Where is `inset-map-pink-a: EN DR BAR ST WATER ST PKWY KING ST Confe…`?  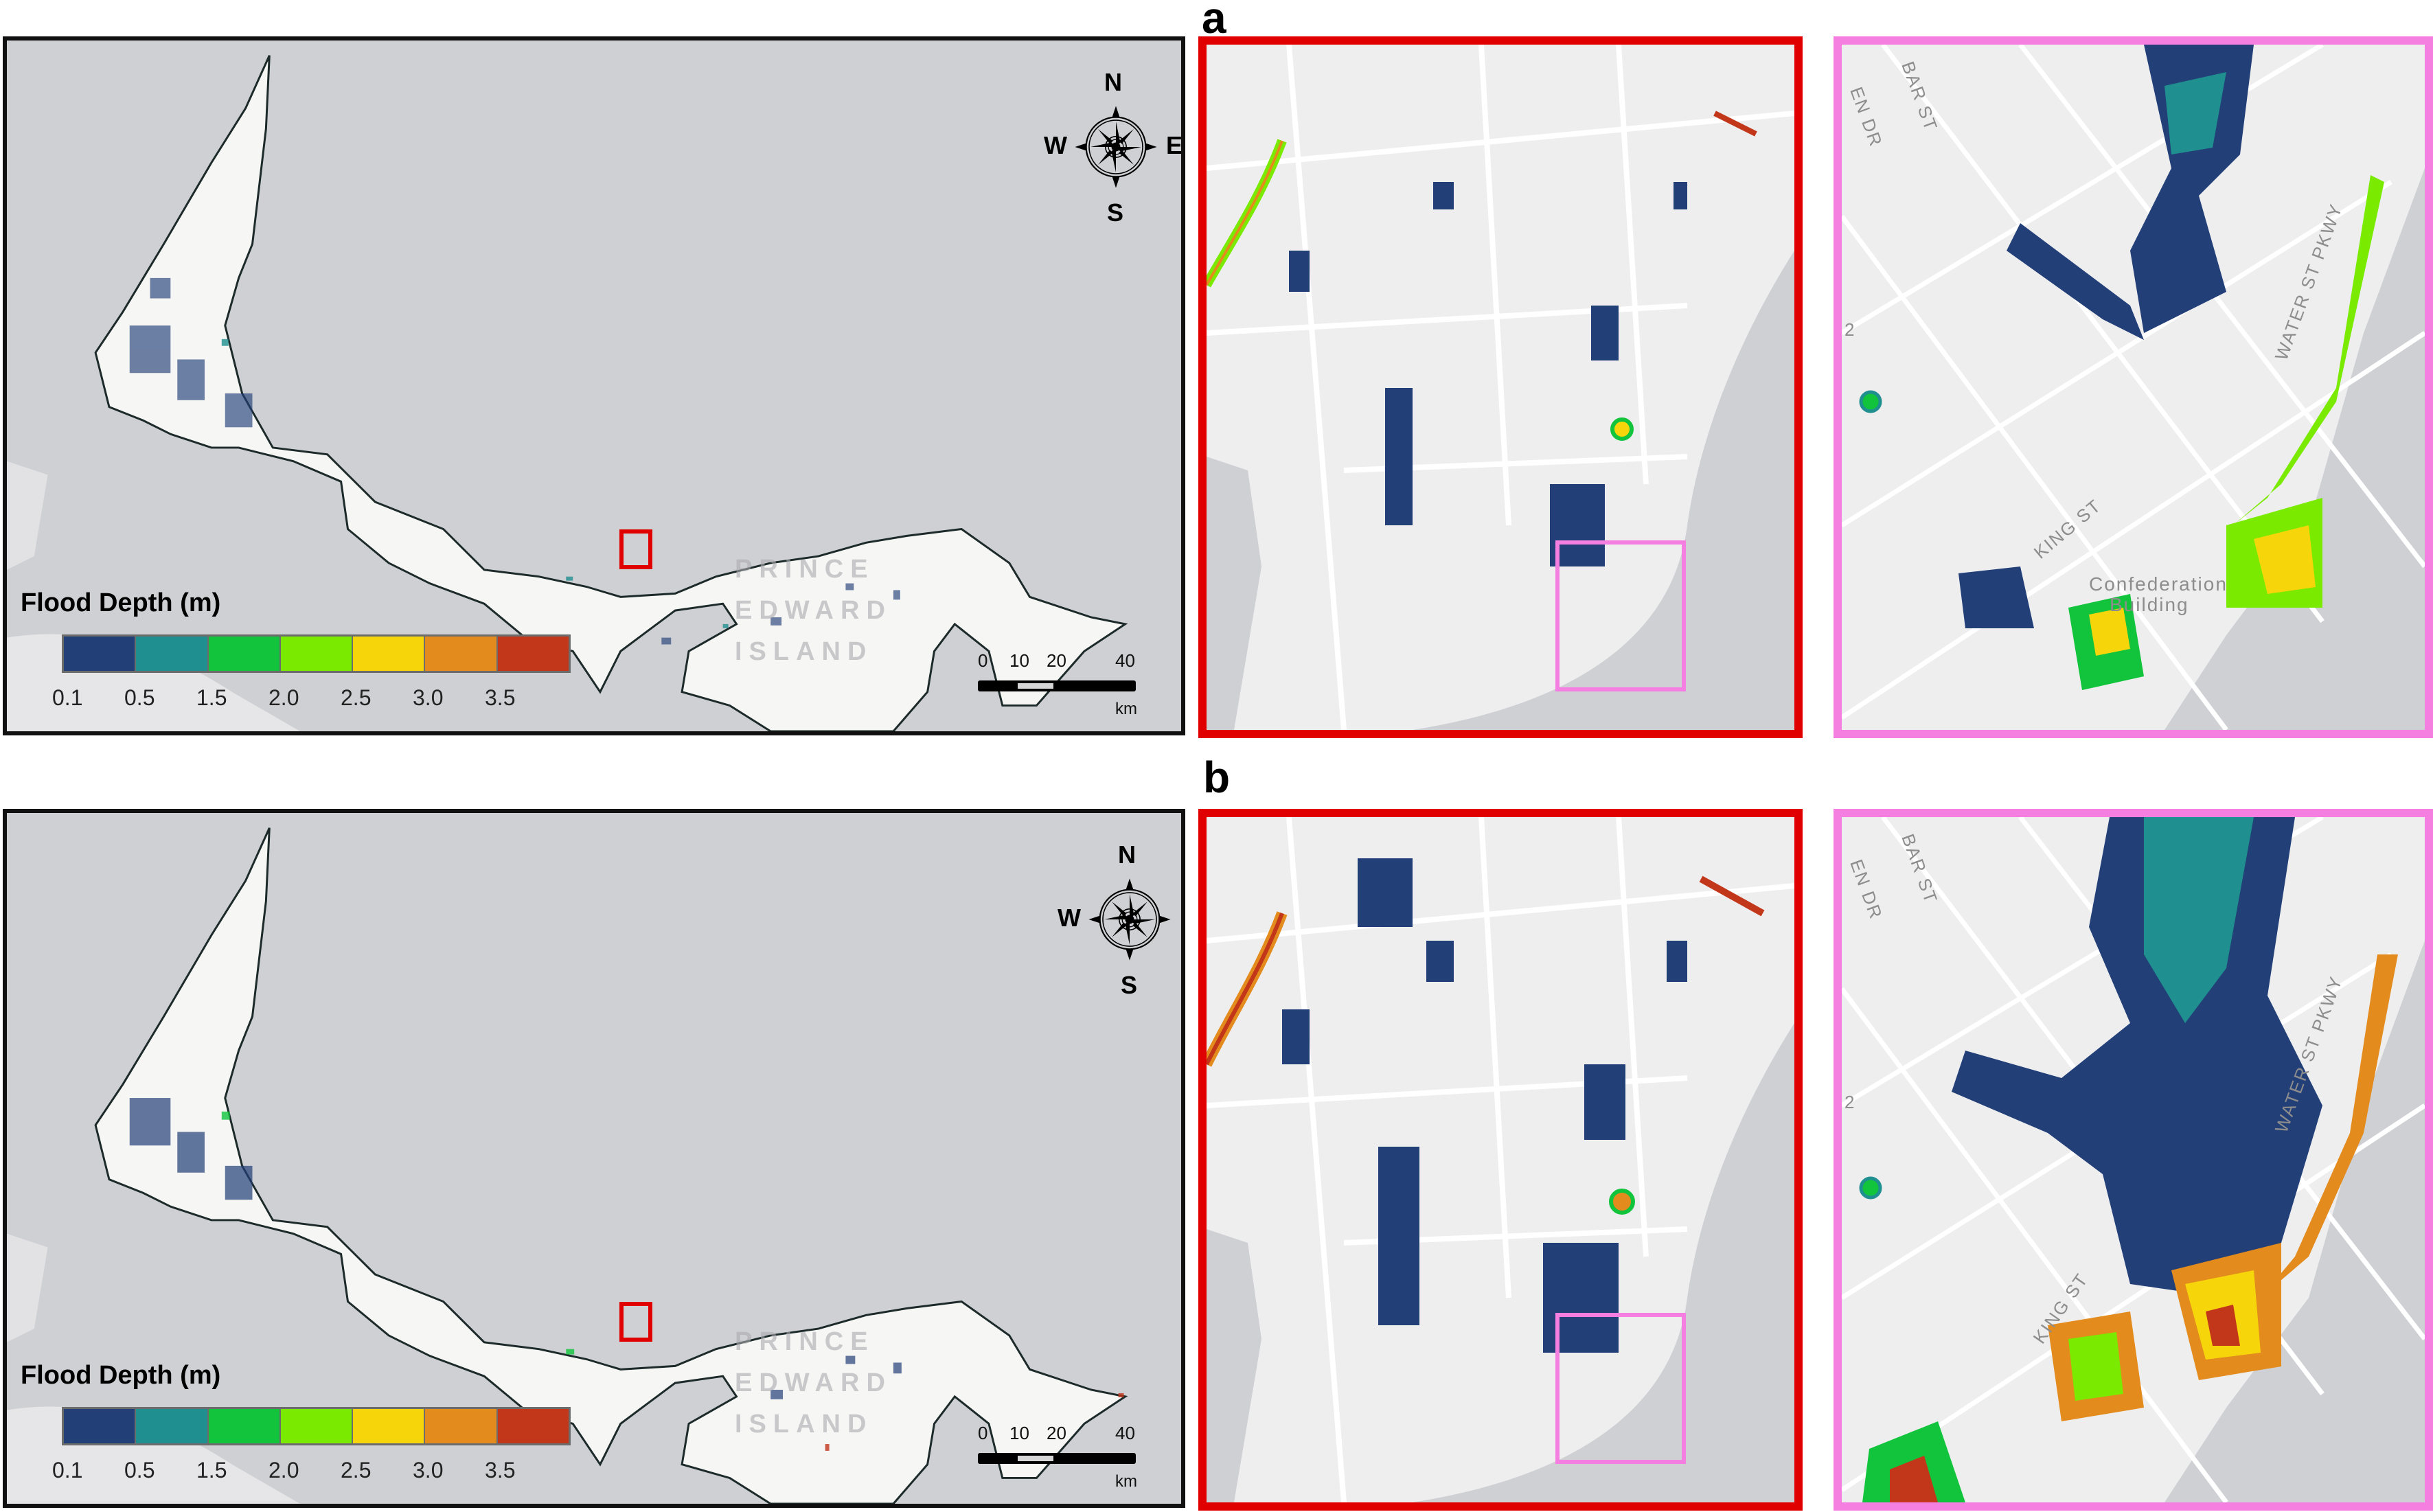
inset-map-pink-a: EN DR BAR ST WATER ST PKWY KING ST Confe… is located at coordinates (2134, 387).